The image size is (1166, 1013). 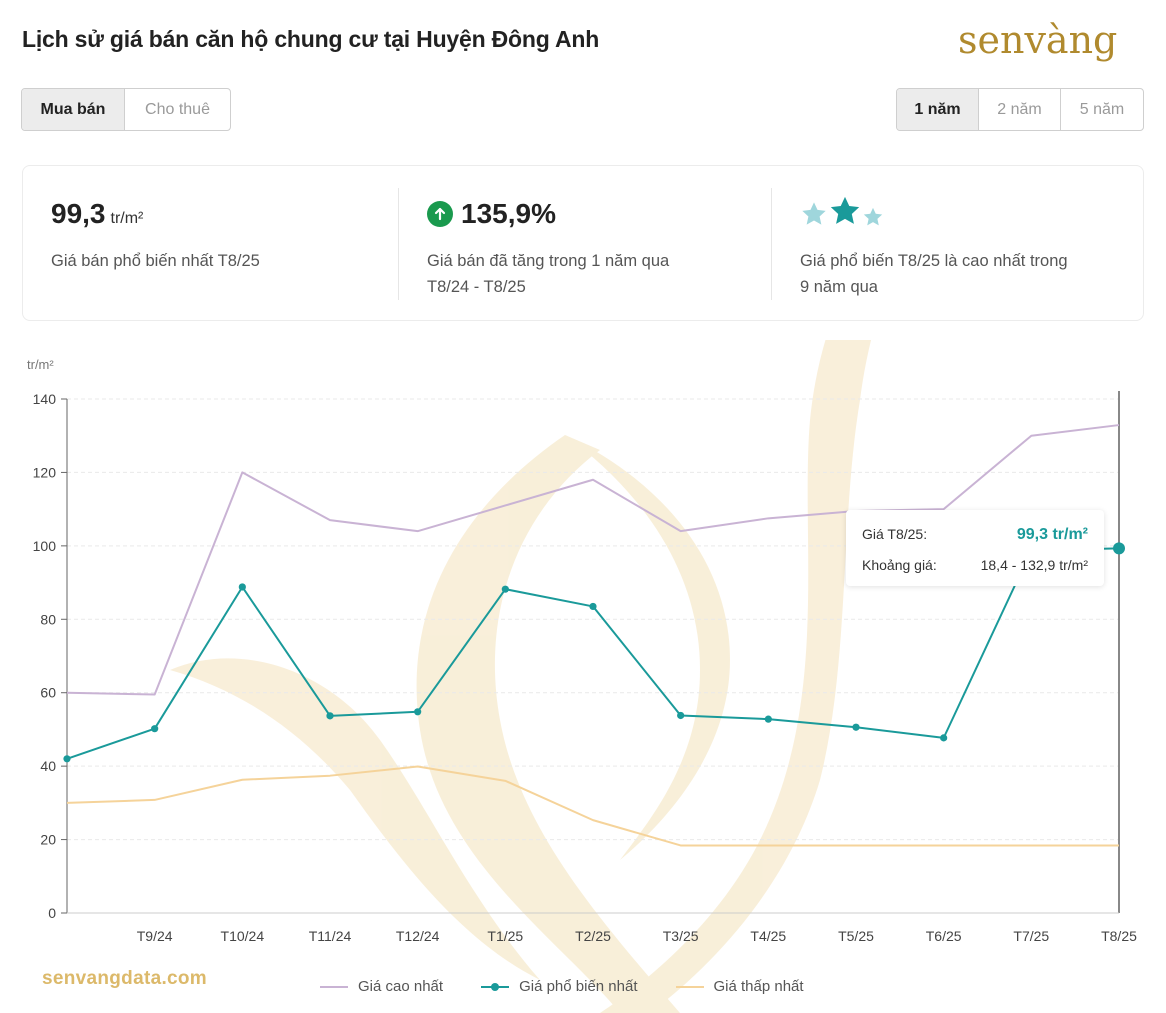 What do you see at coordinates (48, 619) in the screenshot?
I see `y-tick-label: 80` at bounding box center [48, 619].